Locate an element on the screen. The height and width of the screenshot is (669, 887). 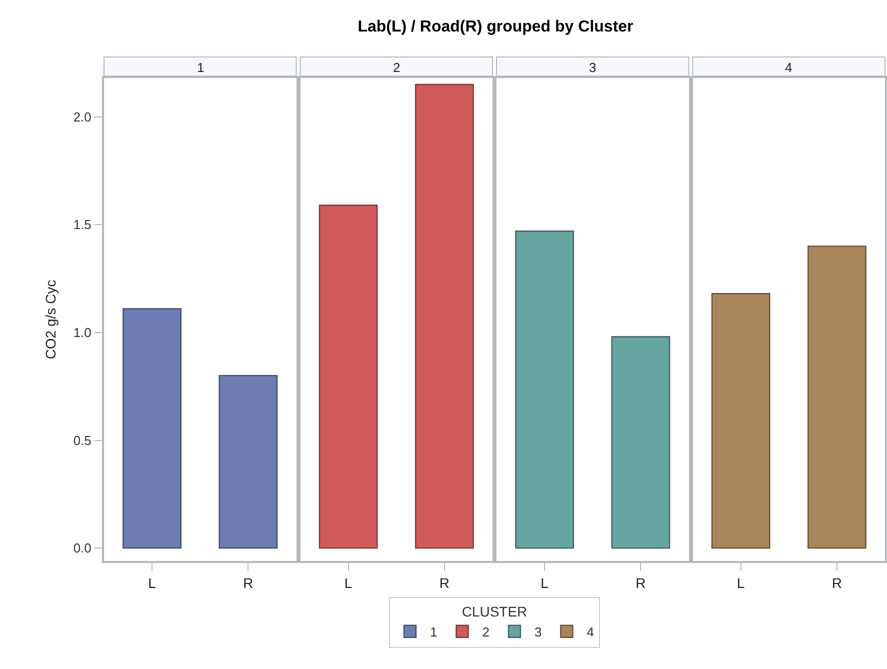
text: 1 is located at coordinates (200, 67).